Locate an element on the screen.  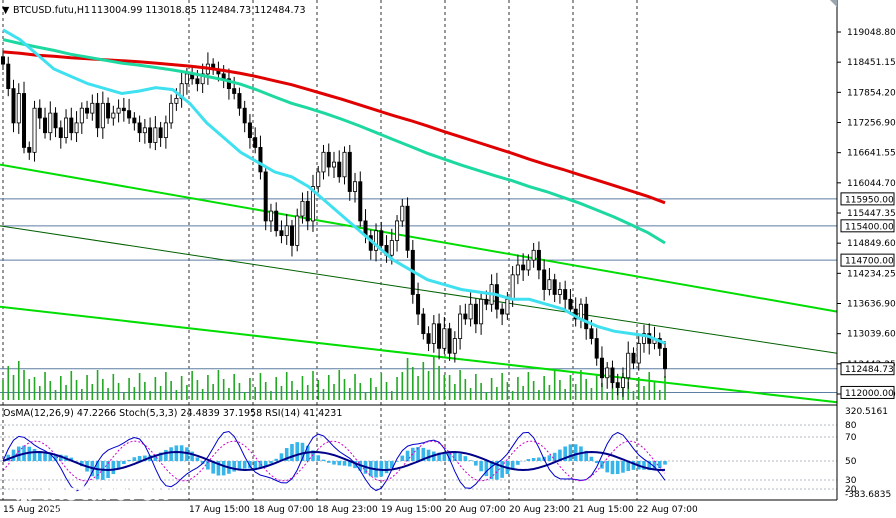
time-label: 18 Aug 07:00 is located at coordinates (283, 510).